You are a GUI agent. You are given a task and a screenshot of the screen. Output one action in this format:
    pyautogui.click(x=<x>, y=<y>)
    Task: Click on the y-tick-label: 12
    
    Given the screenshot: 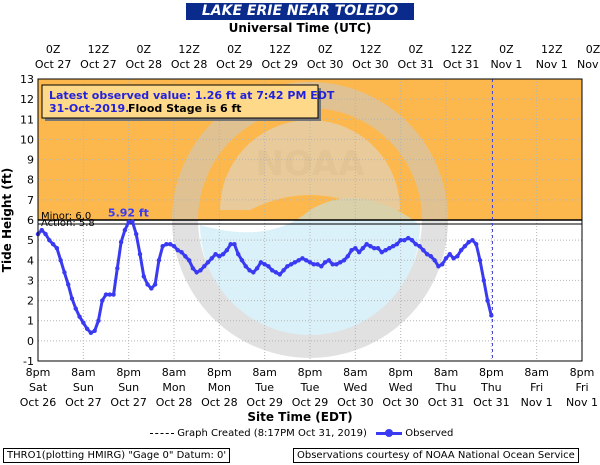 What is the action you would take?
    pyautogui.click(x=27, y=99)
    